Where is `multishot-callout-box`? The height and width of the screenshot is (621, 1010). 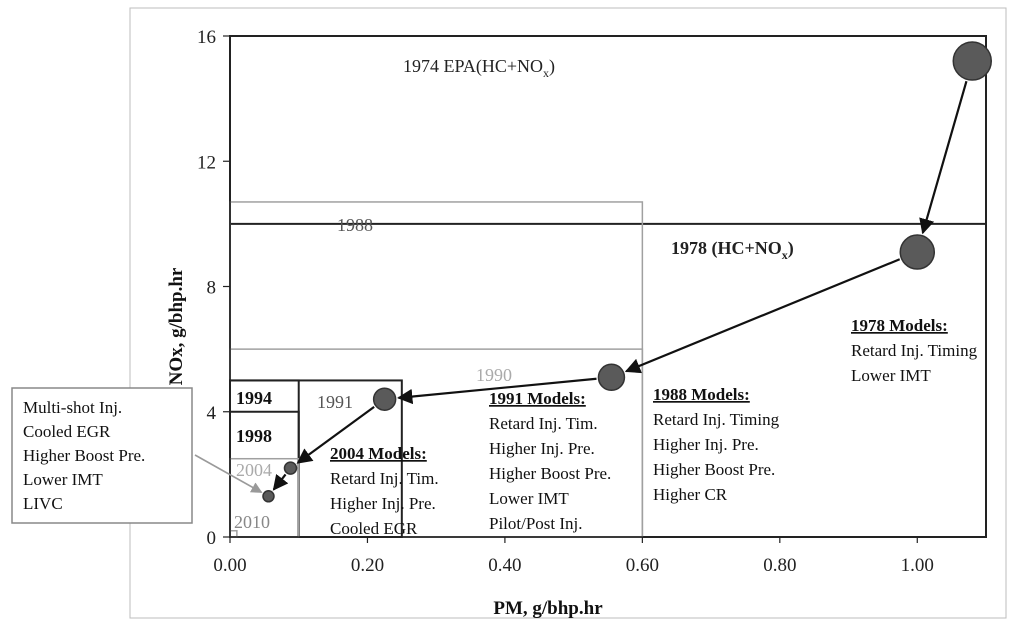 multishot-callout-box is located at coordinates (102, 455).